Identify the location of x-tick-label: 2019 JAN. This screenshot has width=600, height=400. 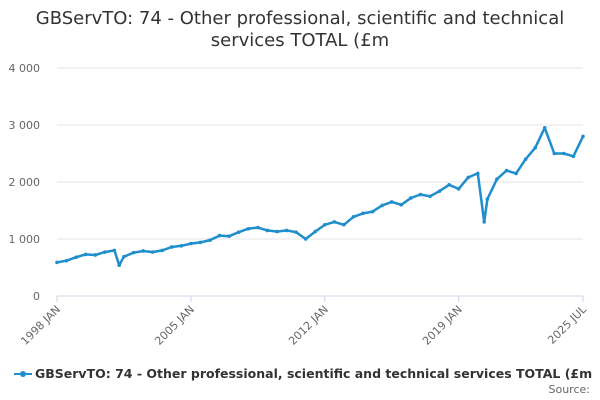
(442, 325).